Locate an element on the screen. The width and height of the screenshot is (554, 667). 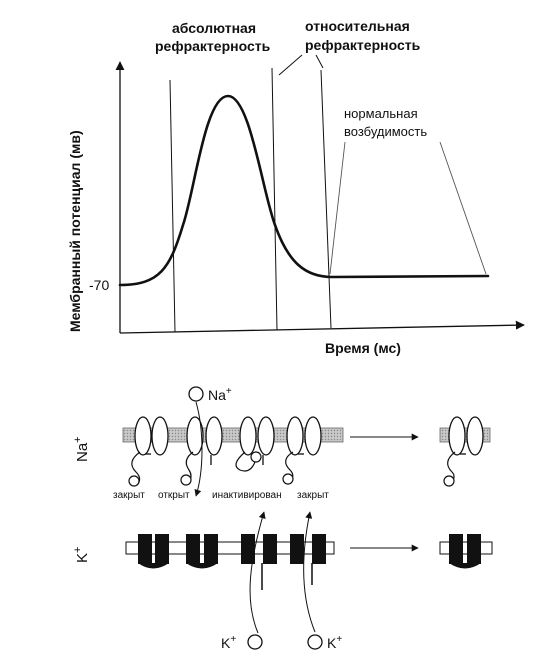
absolute-end-line is located at coordinates (274, 199).